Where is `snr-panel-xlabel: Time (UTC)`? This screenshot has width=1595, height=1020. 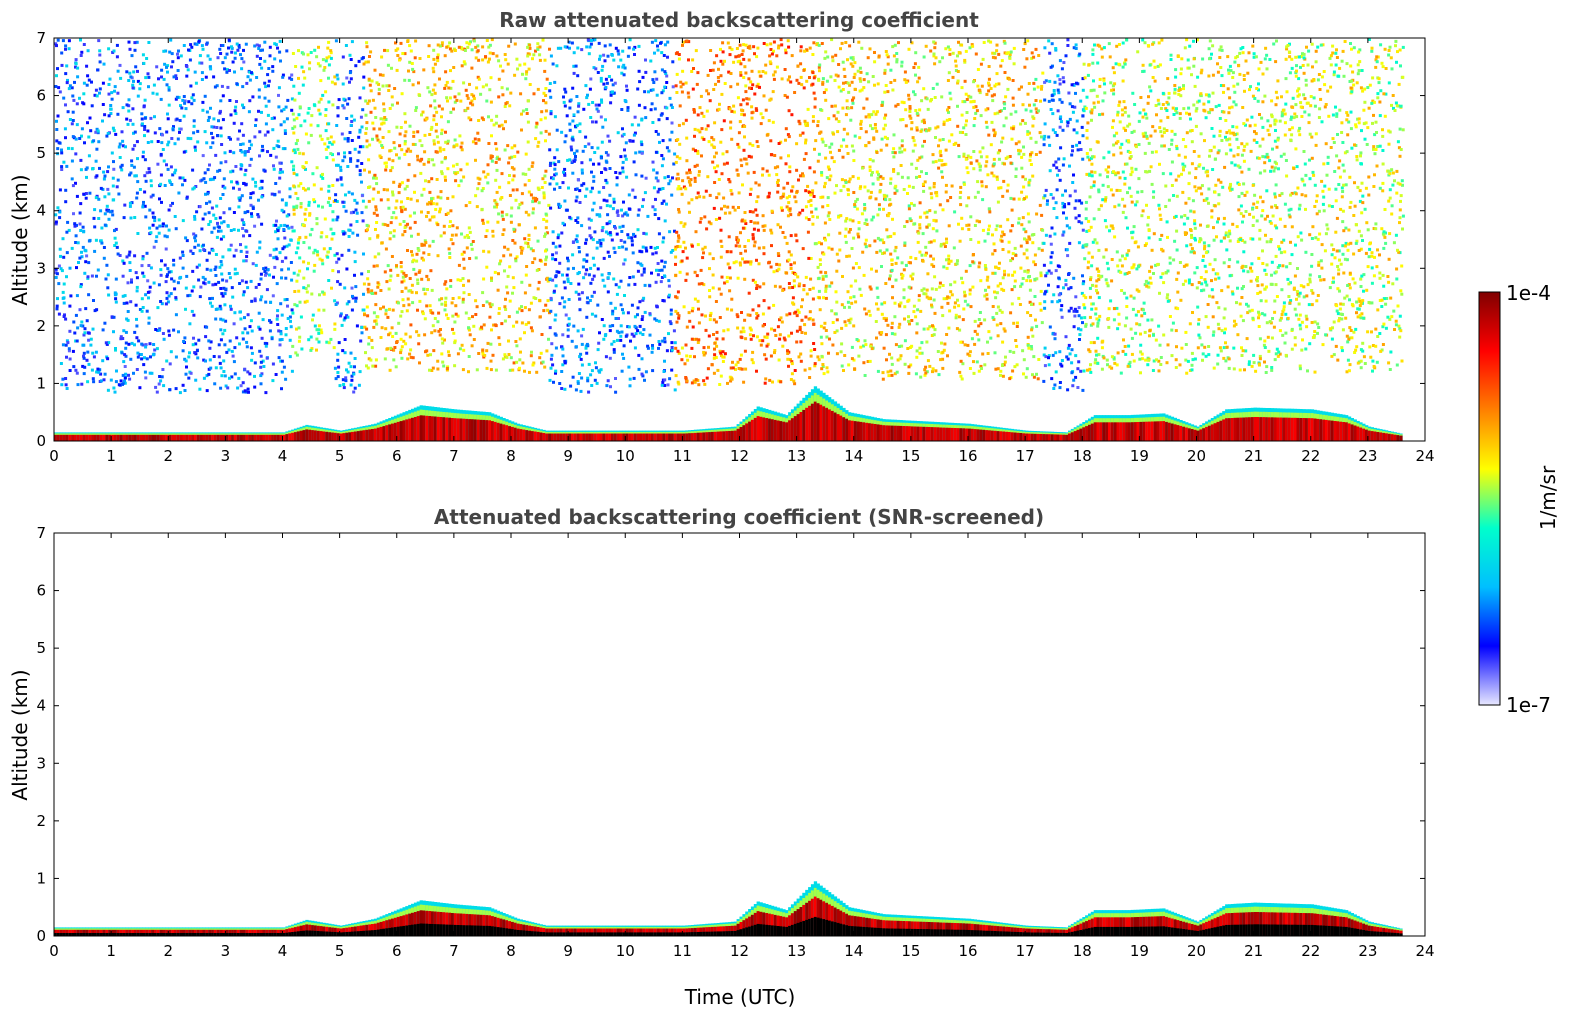 snr-panel-xlabel: Time (UTC) is located at coordinates (740, 997).